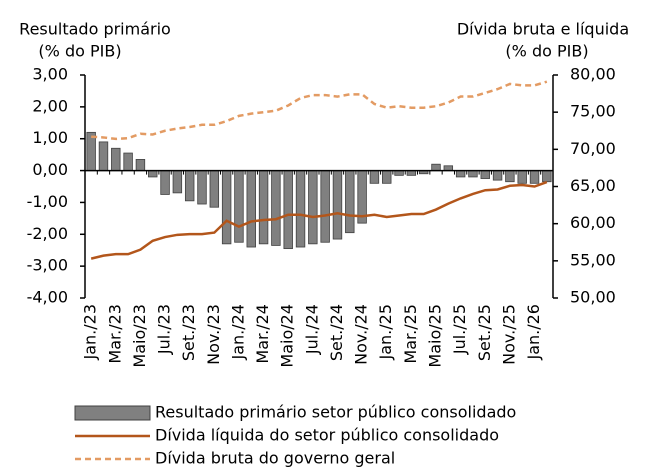  I want to click on y2-tick-label: 65,00, so click(593, 185).